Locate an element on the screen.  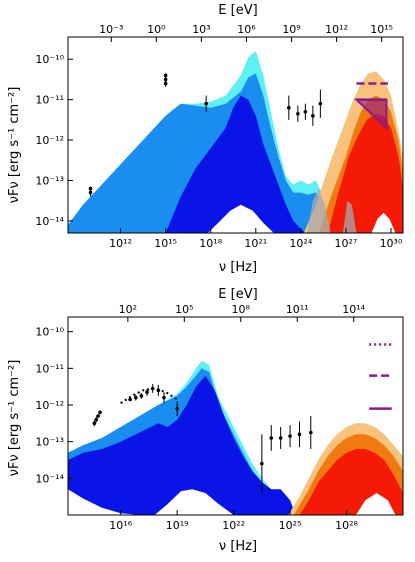
dotted-fit-line is located at coordinates (149, 396).